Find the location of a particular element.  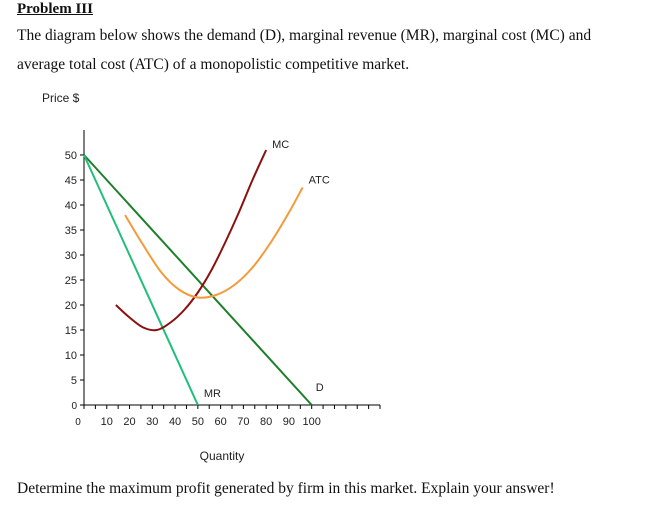

series-label-mr: MR is located at coordinates (212, 394).